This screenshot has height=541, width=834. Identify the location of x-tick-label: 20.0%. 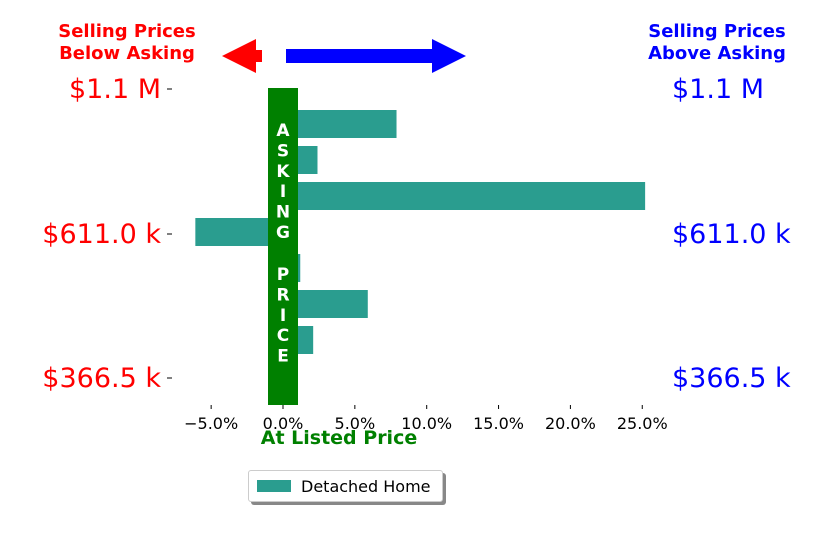
(570, 423).